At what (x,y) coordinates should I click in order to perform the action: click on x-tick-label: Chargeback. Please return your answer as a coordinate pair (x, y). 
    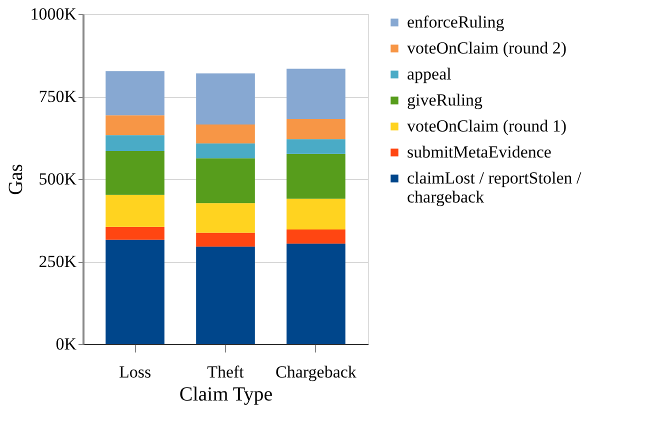
    Looking at the image, I should click on (316, 372).